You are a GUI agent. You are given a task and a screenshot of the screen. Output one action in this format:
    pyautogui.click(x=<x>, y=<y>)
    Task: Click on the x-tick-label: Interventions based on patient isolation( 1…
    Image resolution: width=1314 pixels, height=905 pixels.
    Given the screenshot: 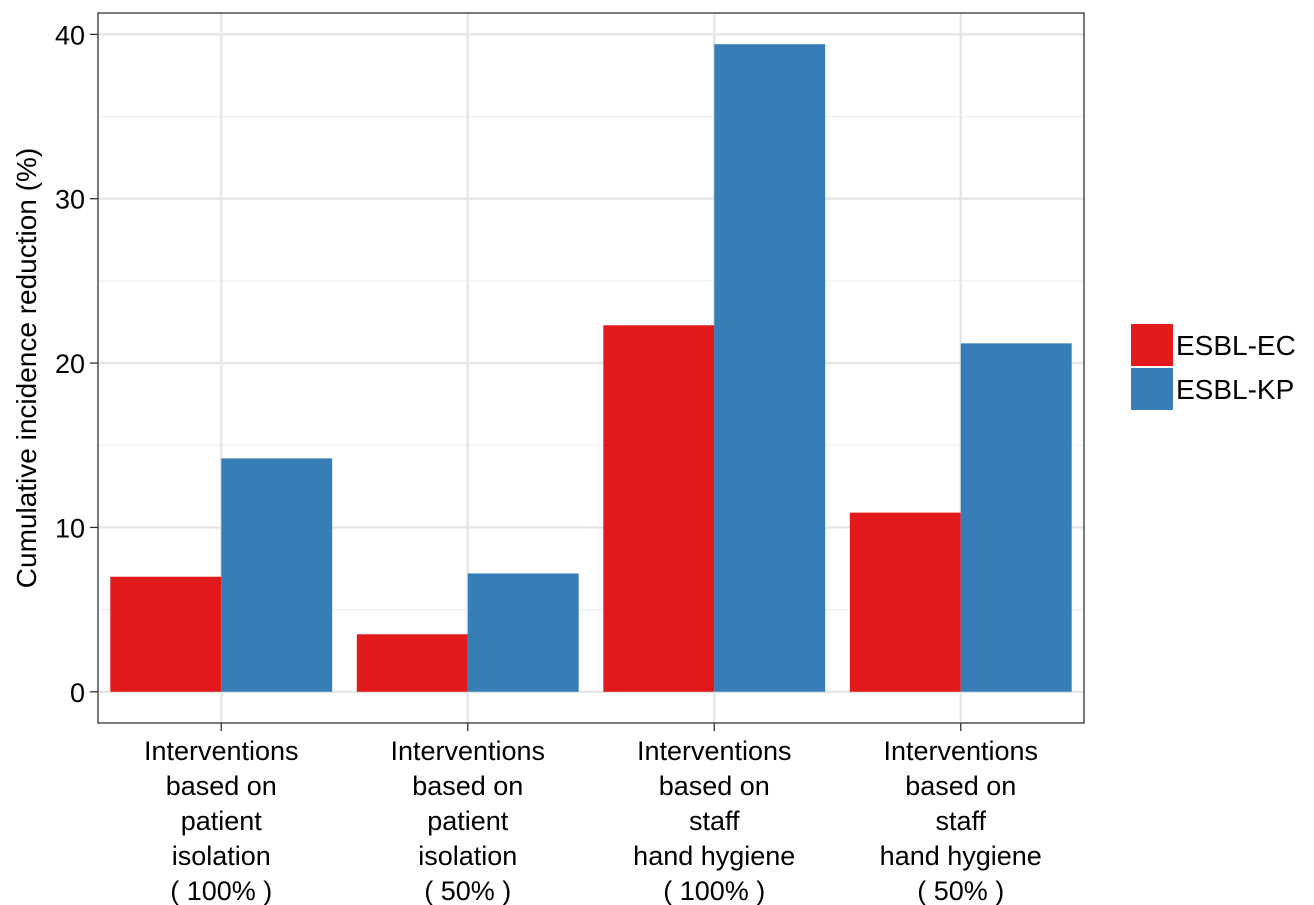 What is the action you would take?
    pyautogui.click(x=221, y=820)
    